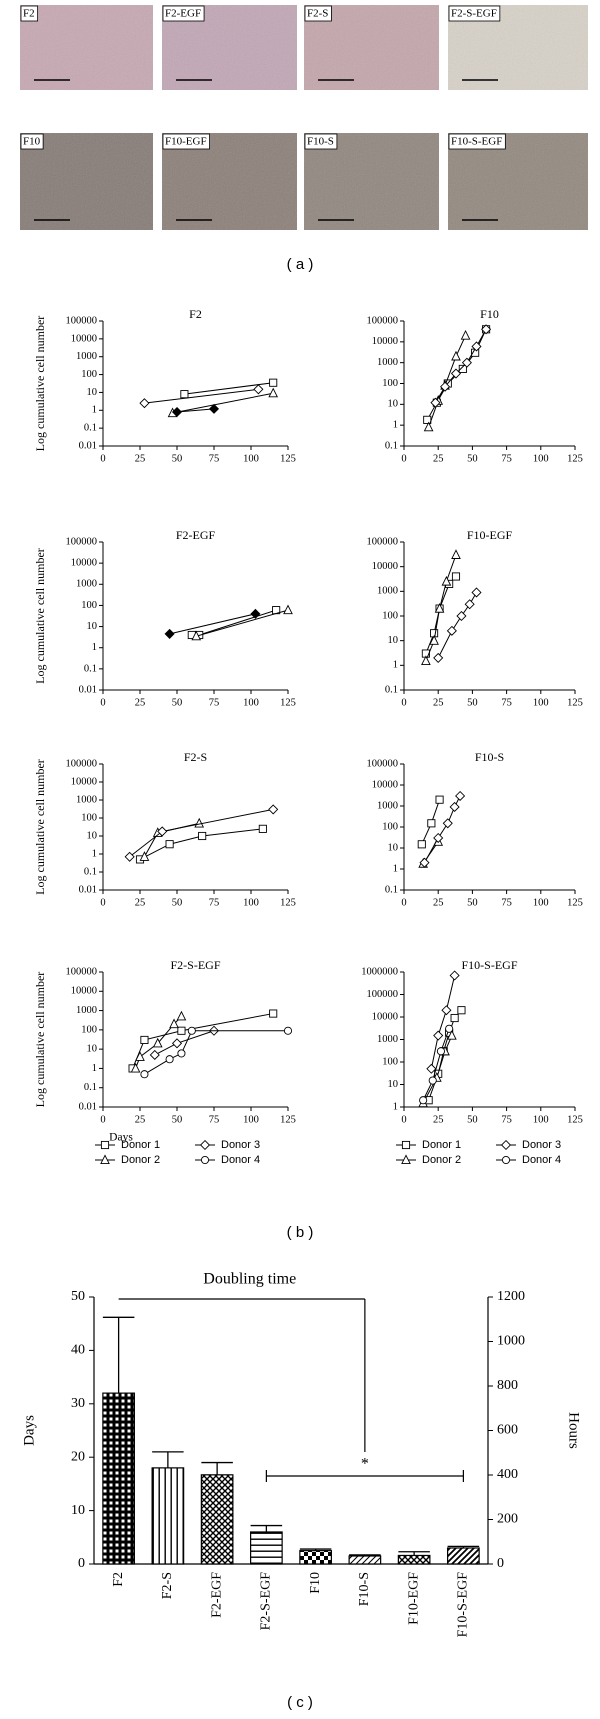 The height and width of the screenshot is (1719, 600). What do you see at coordinates (574, 1430) in the screenshot?
I see `y2-axis-label: Hours` at bounding box center [574, 1430].